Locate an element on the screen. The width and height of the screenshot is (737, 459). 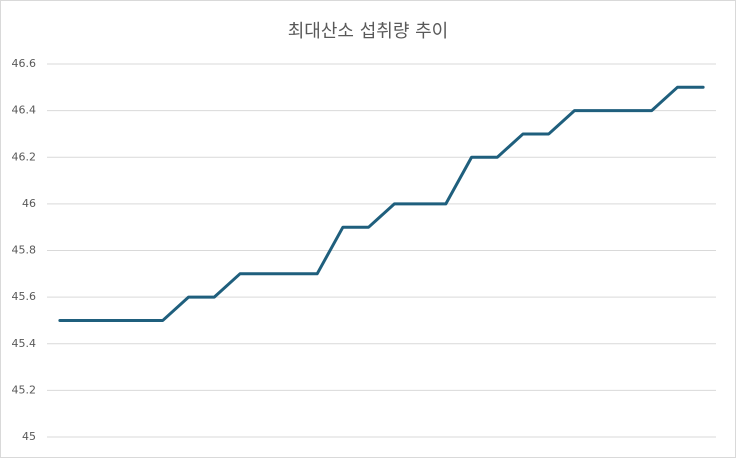
y-tick-label: 45.8 is located at coordinates (24, 250).